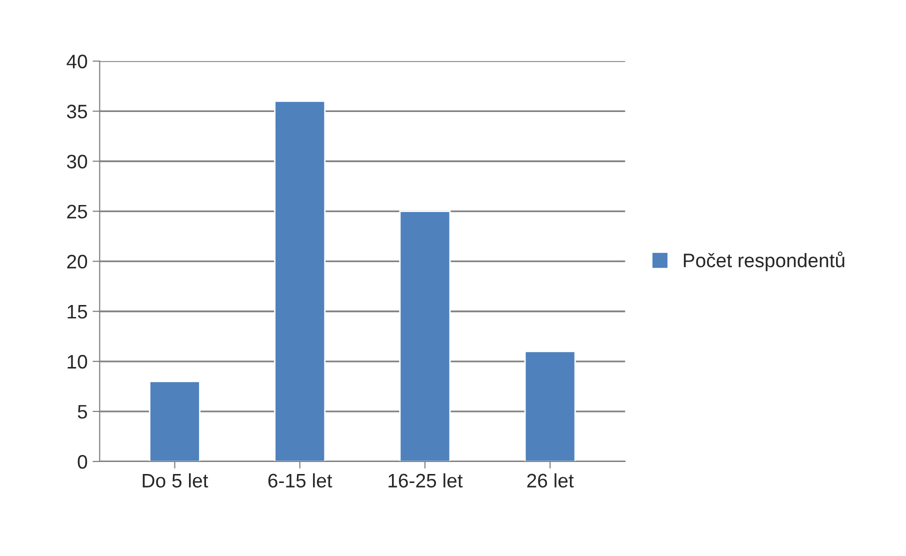 This screenshot has height=556, width=906. What do you see at coordinates (77, 111) in the screenshot?
I see `y-tick-label: 35` at bounding box center [77, 111].